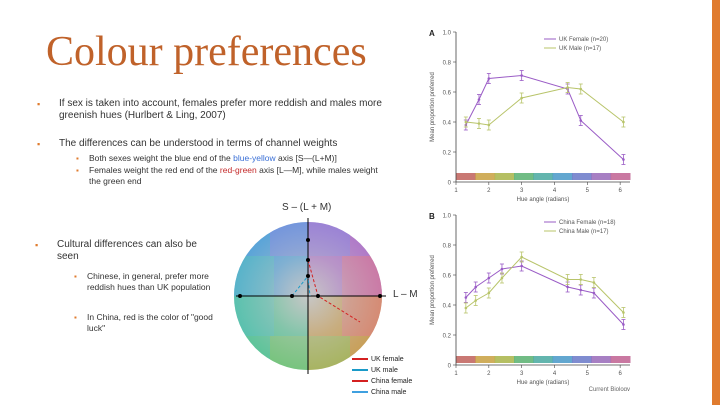 The height and width of the screenshot is (405, 720). Describe the element at coordinates (555, 191) in the screenshot. I see `x-tick-label: 4` at that location.